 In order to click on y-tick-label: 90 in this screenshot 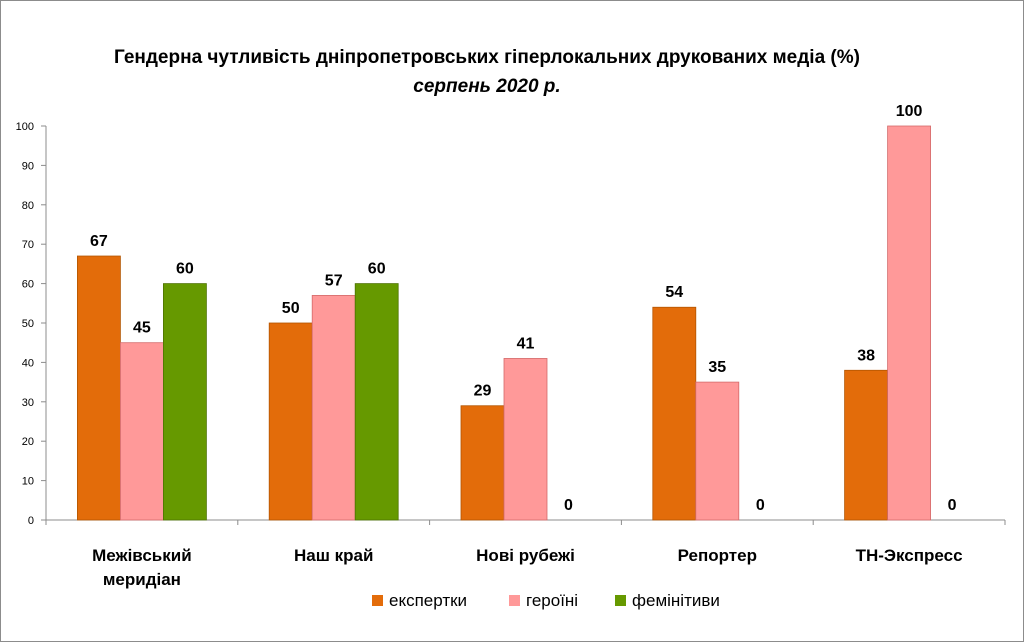, I will do `click(28, 166)`.